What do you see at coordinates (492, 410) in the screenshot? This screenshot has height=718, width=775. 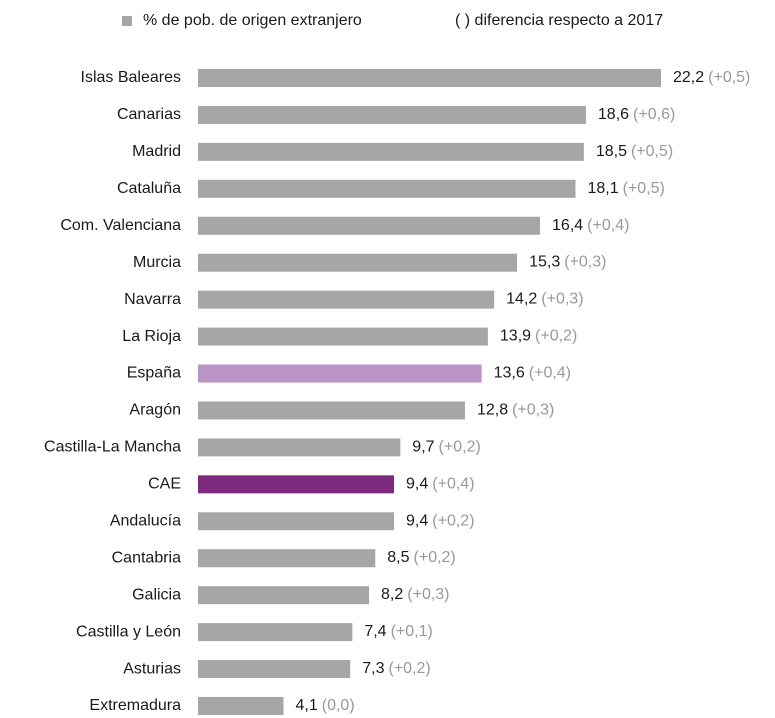 I see `value-label: 12,8` at bounding box center [492, 410].